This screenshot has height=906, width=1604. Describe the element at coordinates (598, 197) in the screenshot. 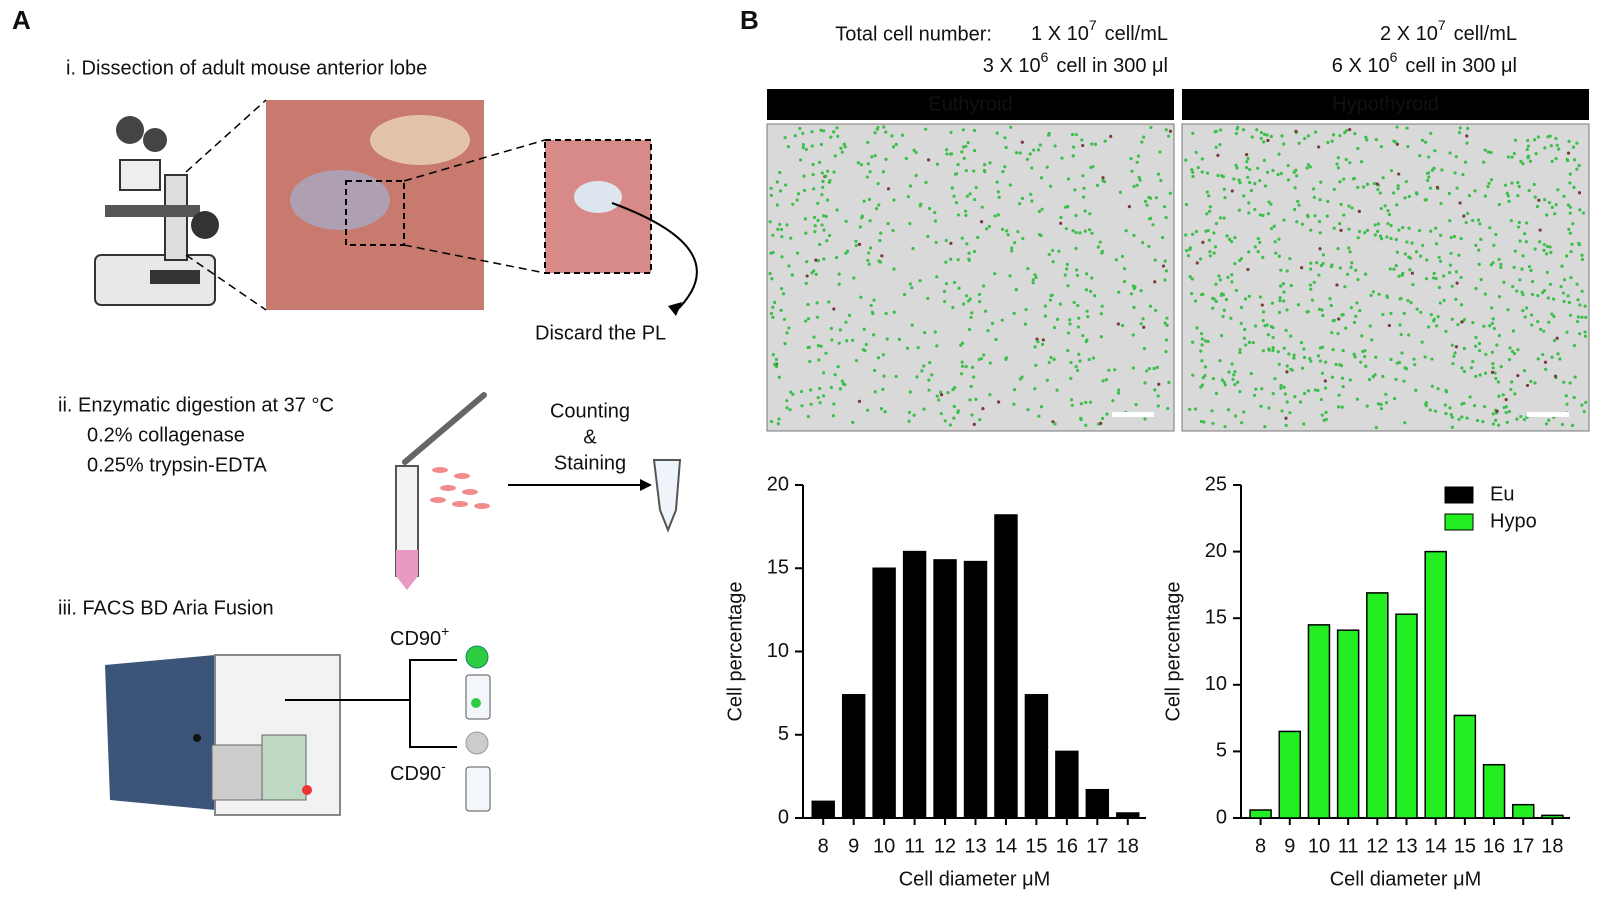

I see `tissue-detail` at that location.